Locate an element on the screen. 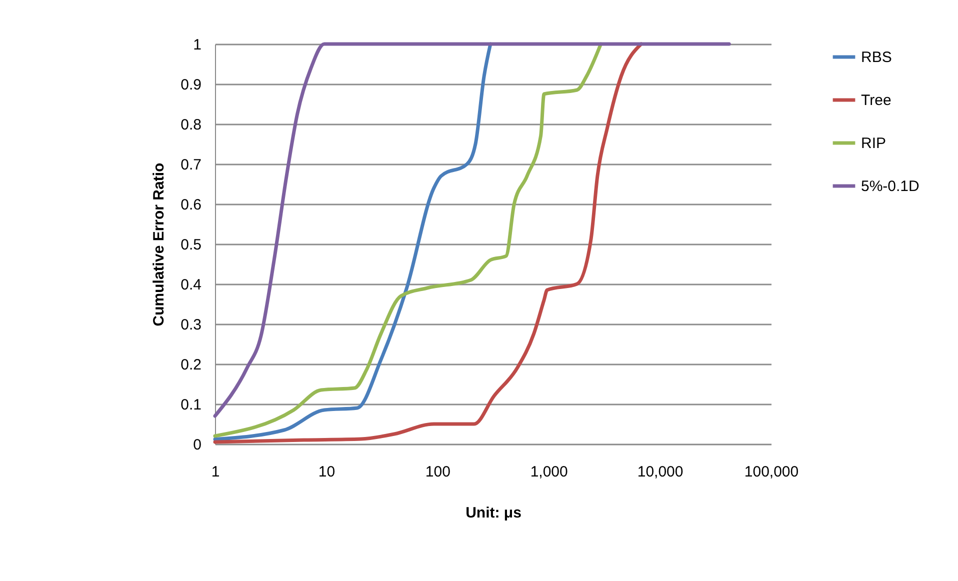 This screenshot has height=581, width=958. y-tick-label: 0.8 is located at coordinates (191, 125).